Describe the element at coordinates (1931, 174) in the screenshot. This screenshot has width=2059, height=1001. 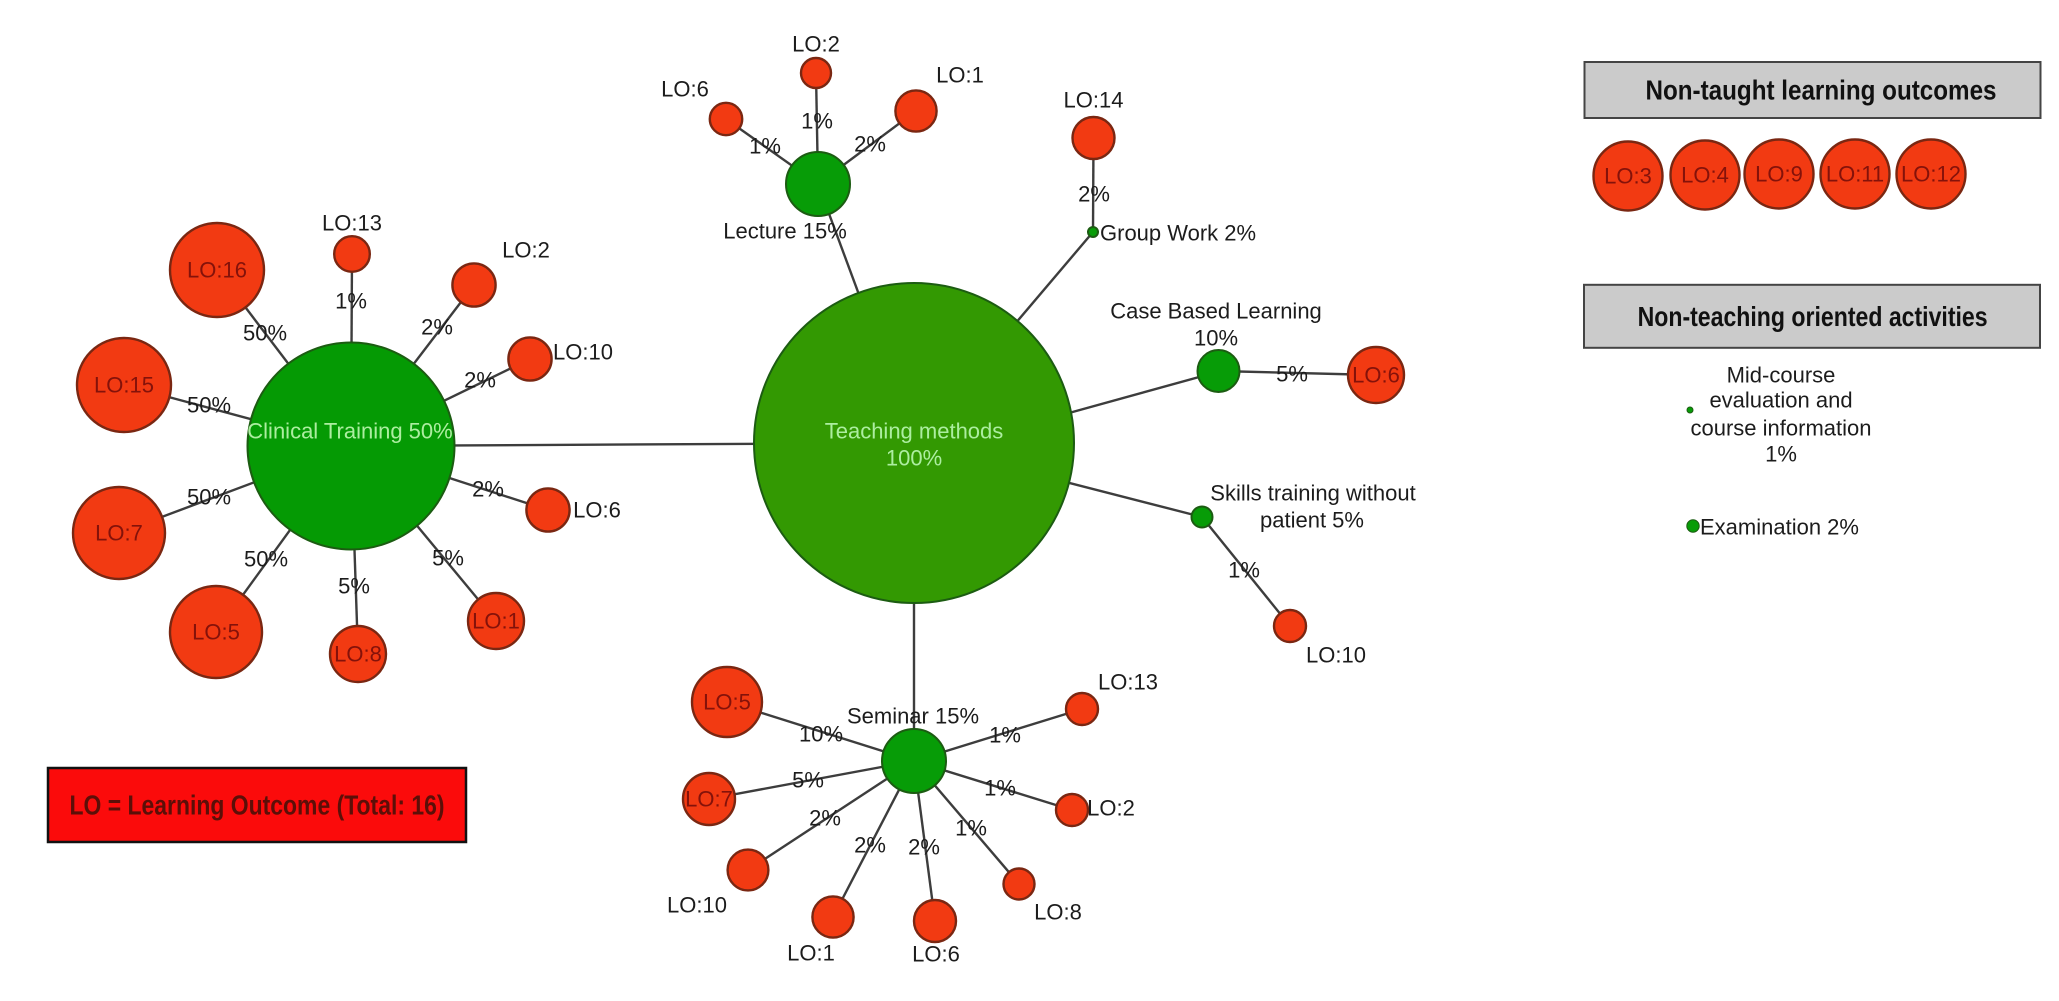
I see `svg-text: LO:12` at that location.